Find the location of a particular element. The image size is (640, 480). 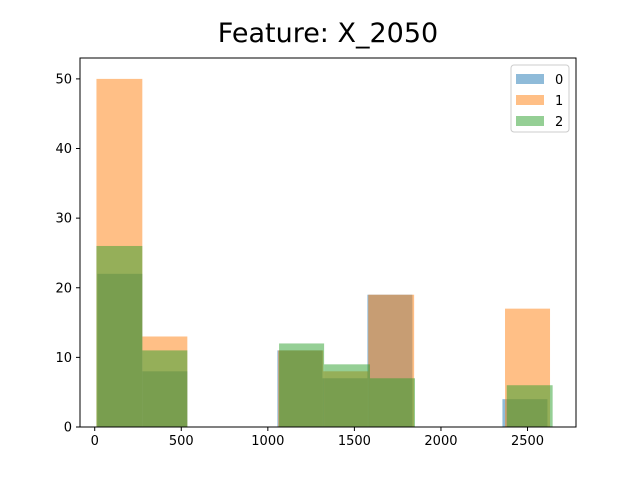

y-tick-label-4: 40 is located at coordinates (63, 149).